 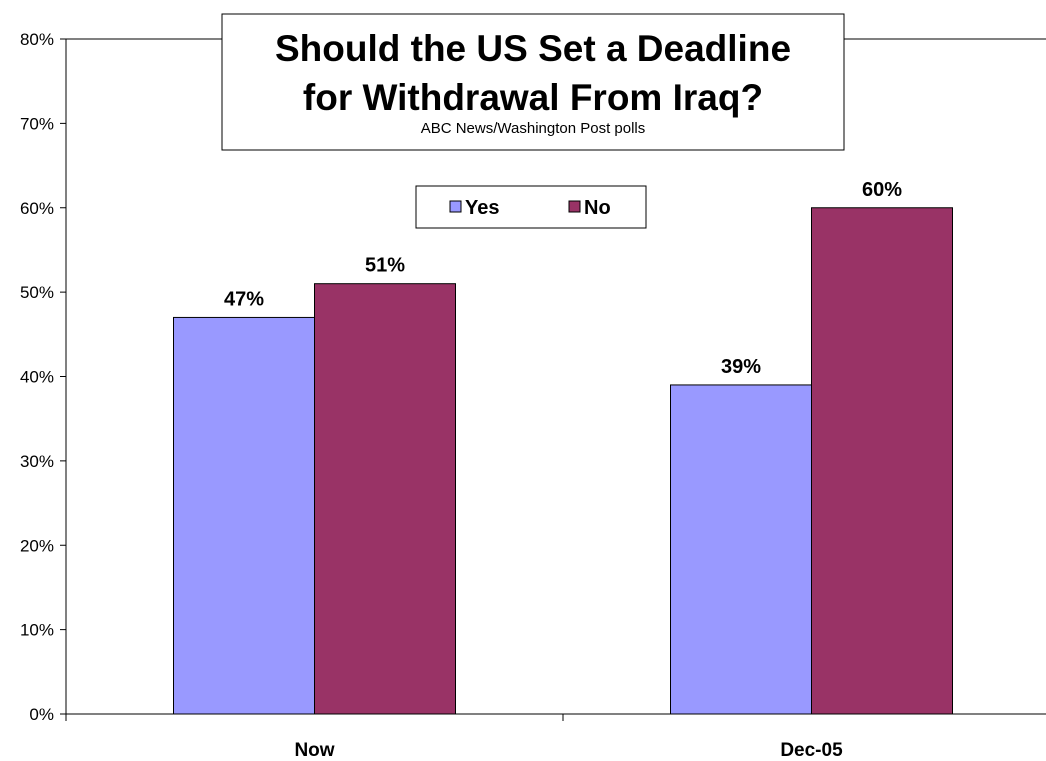 I want to click on chart-title-line1: Should the US Set a Deadline, so click(x=533, y=48).